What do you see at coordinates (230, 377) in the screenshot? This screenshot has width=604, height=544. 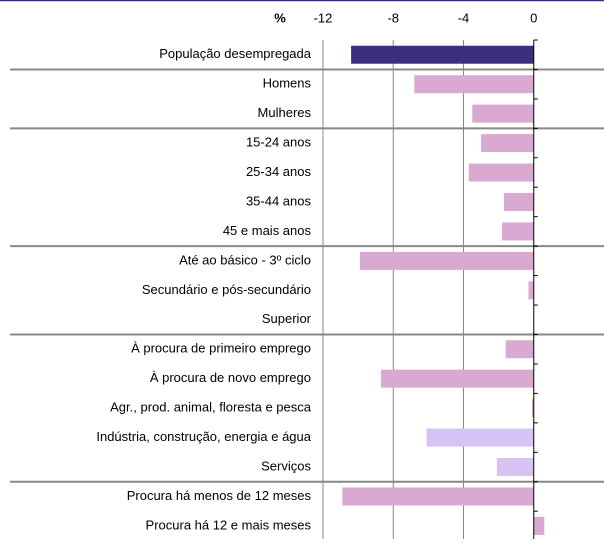 I see `y-tick-label: À procura de novo emprego` at bounding box center [230, 377].